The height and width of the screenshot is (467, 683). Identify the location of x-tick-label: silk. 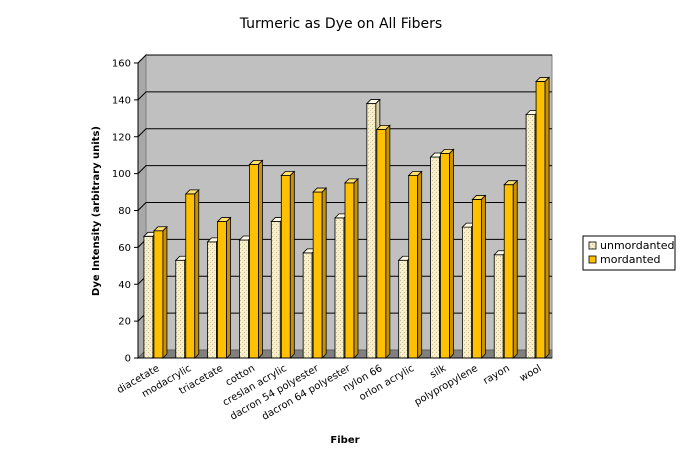
(438, 372).